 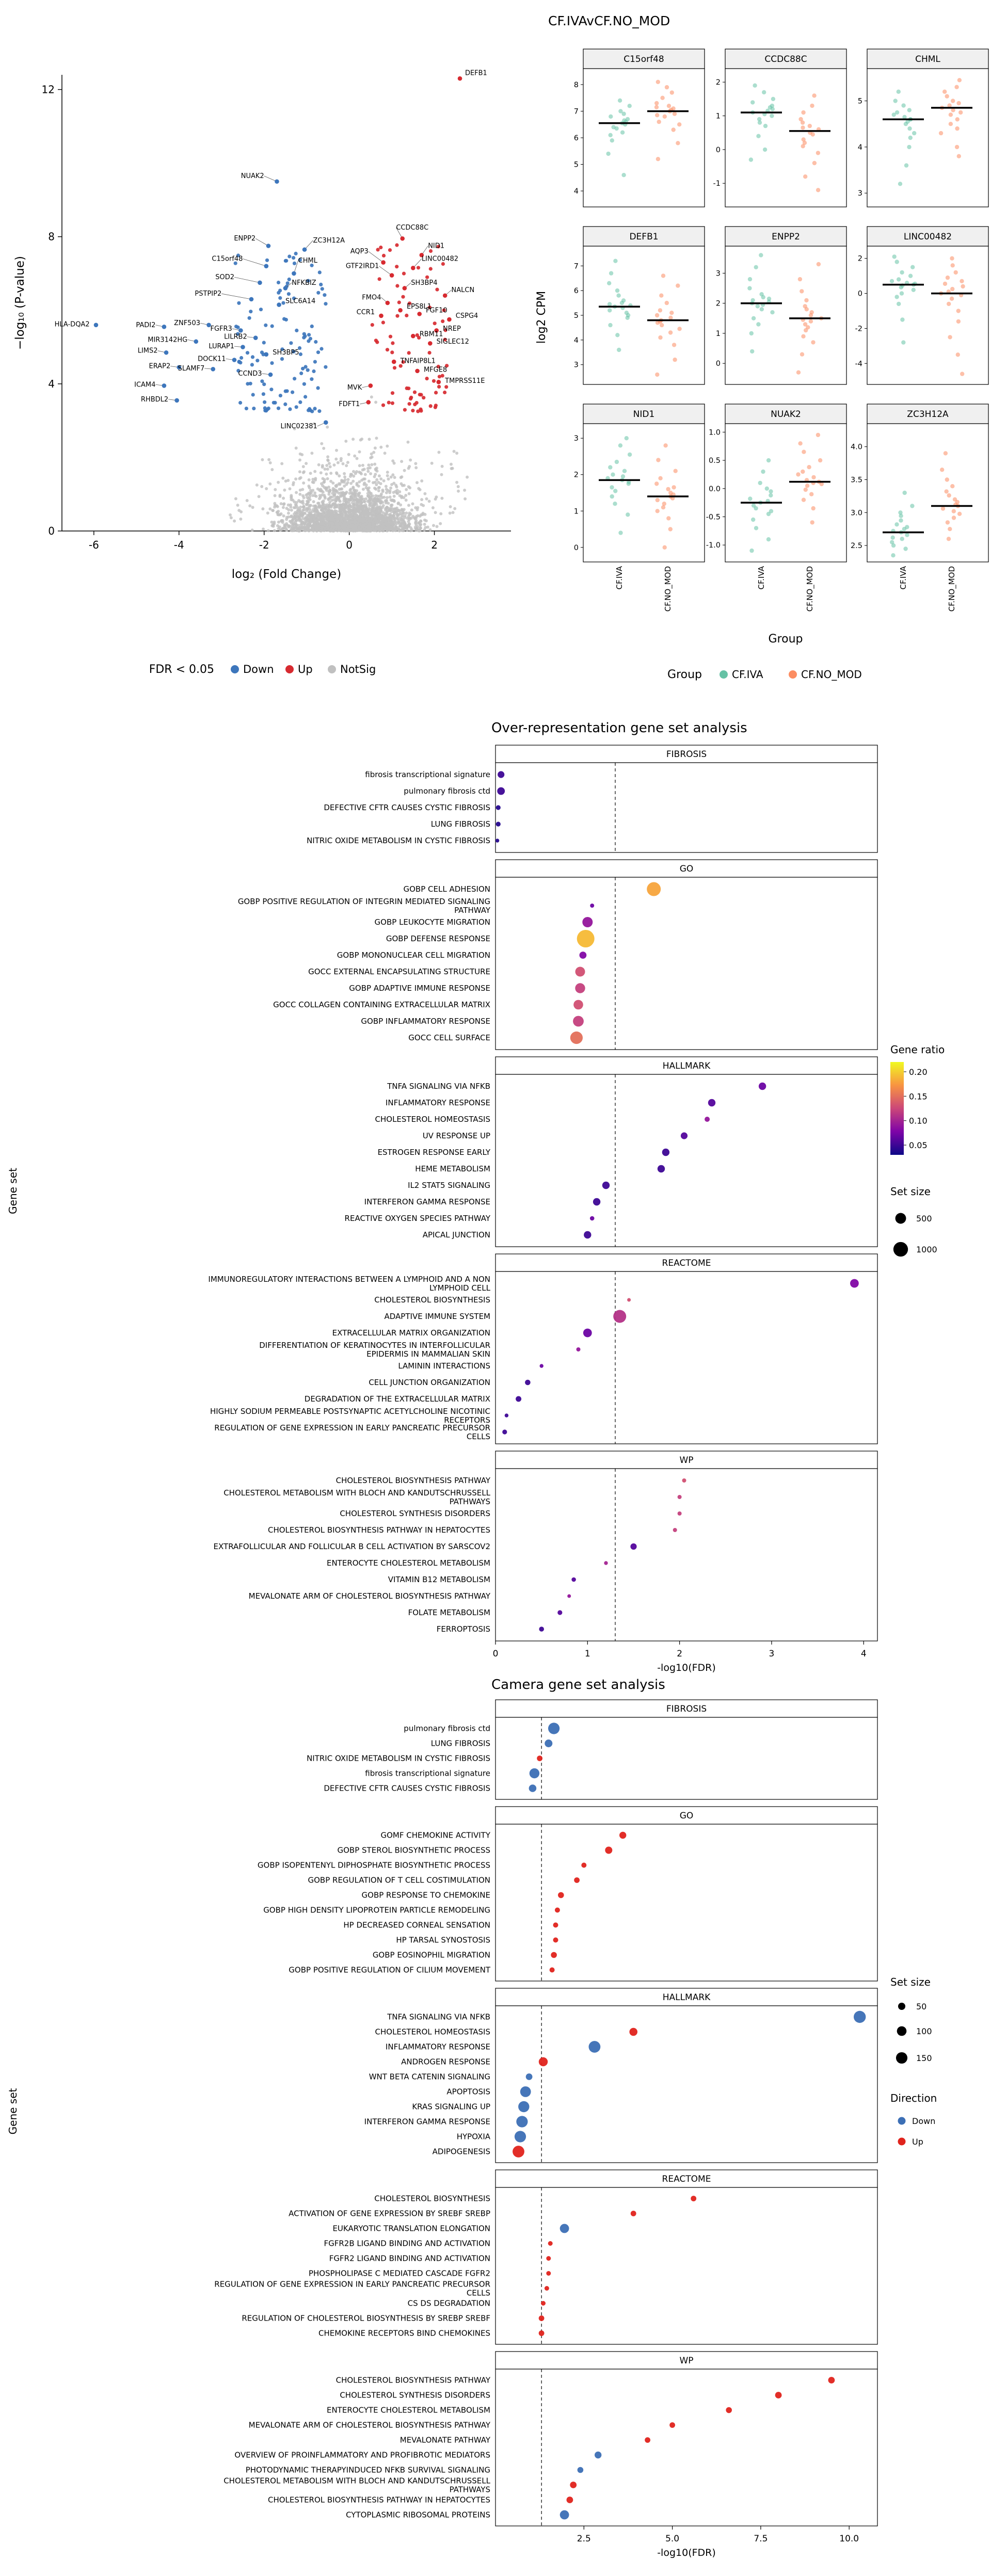 What do you see at coordinates (13, 2111) in the screenshot?
I see `camera-host-ylabel: Gene set` at bounding box center [13, 2111].